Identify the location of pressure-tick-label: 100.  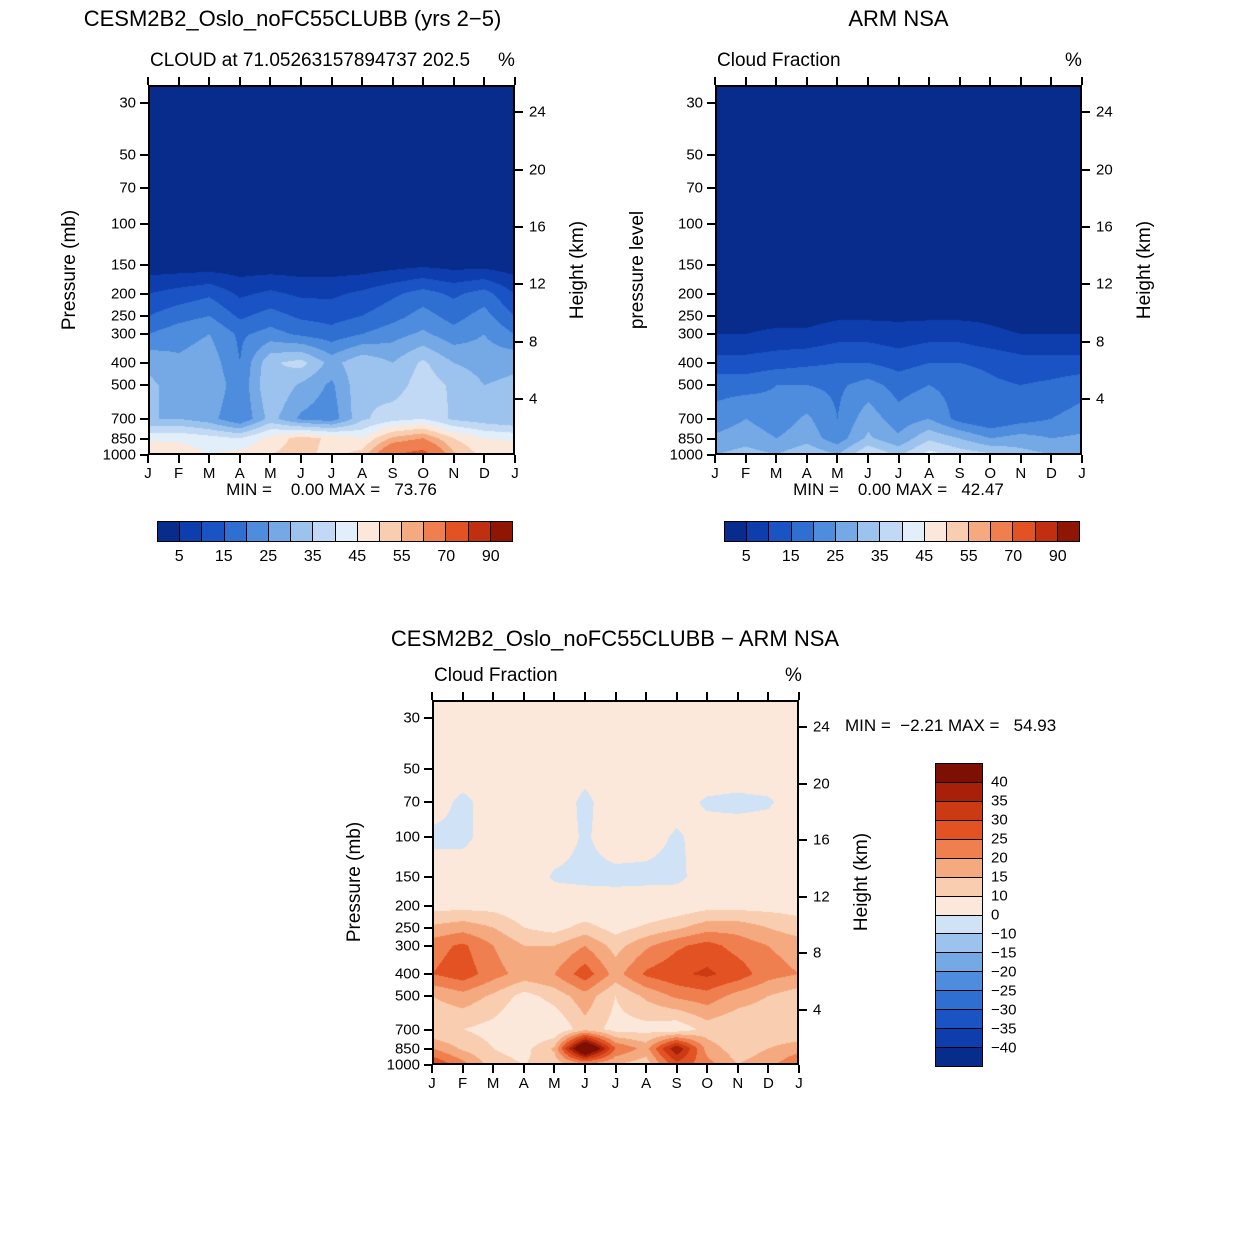
(123, 224).